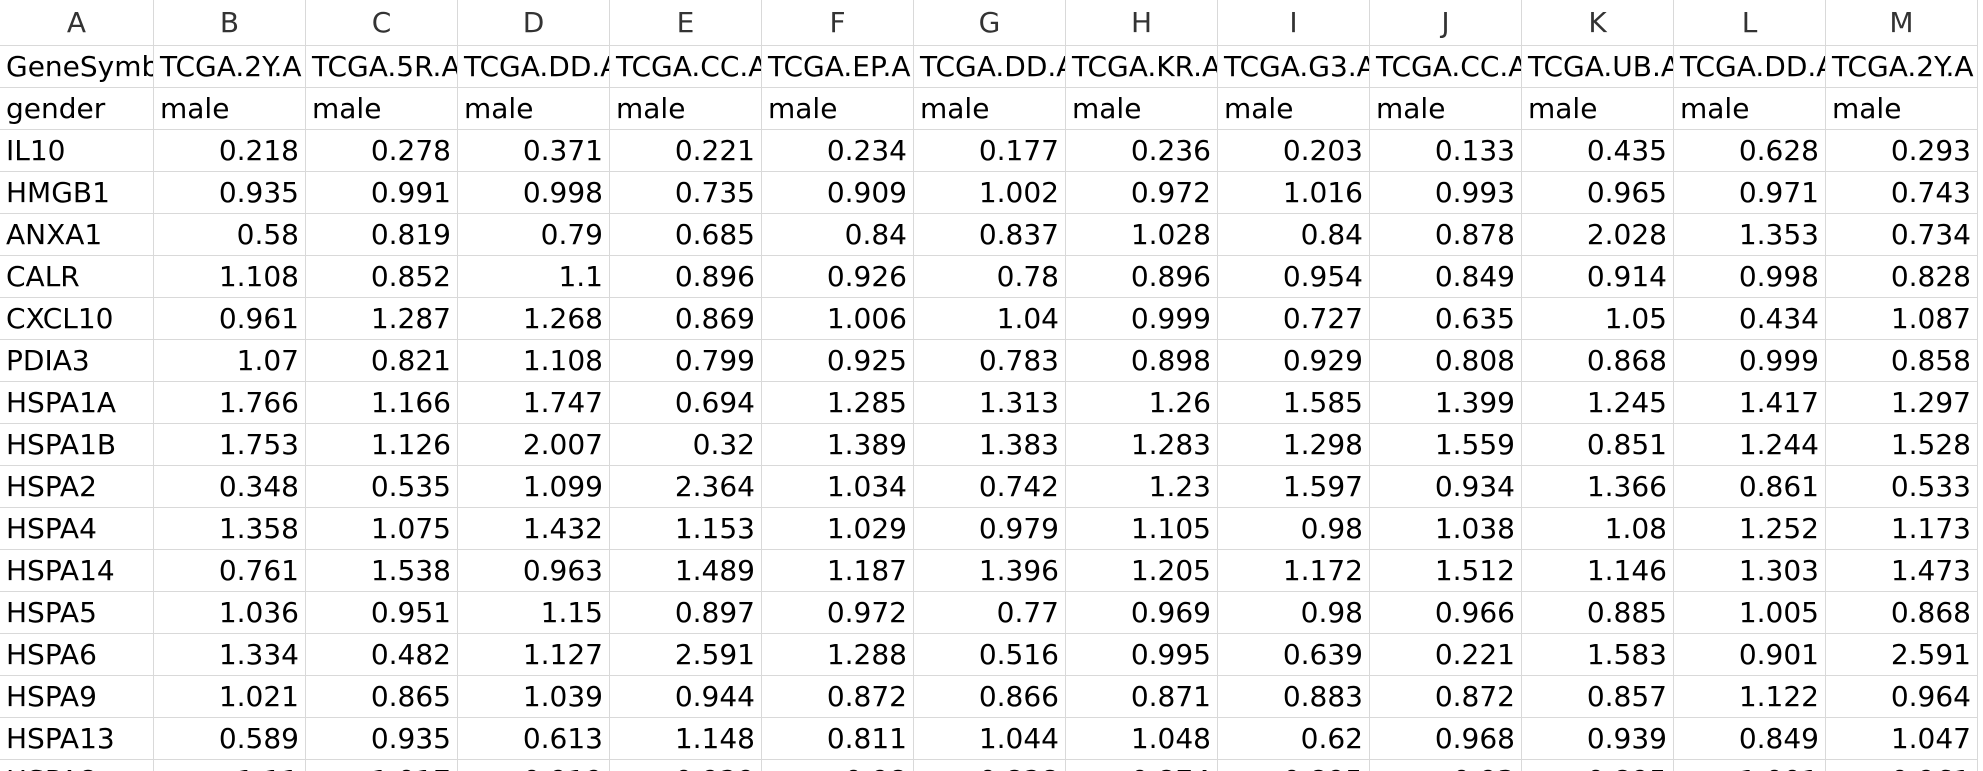 This screenshot has width=1983, height=771. I want to click on cell-a3: IL10, so click(77, 151).